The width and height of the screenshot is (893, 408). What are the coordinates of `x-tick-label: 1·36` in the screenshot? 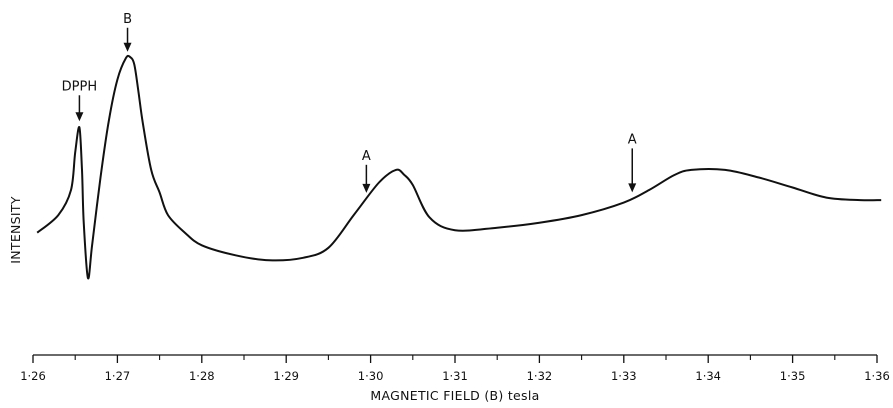 It's located at (877, 376).